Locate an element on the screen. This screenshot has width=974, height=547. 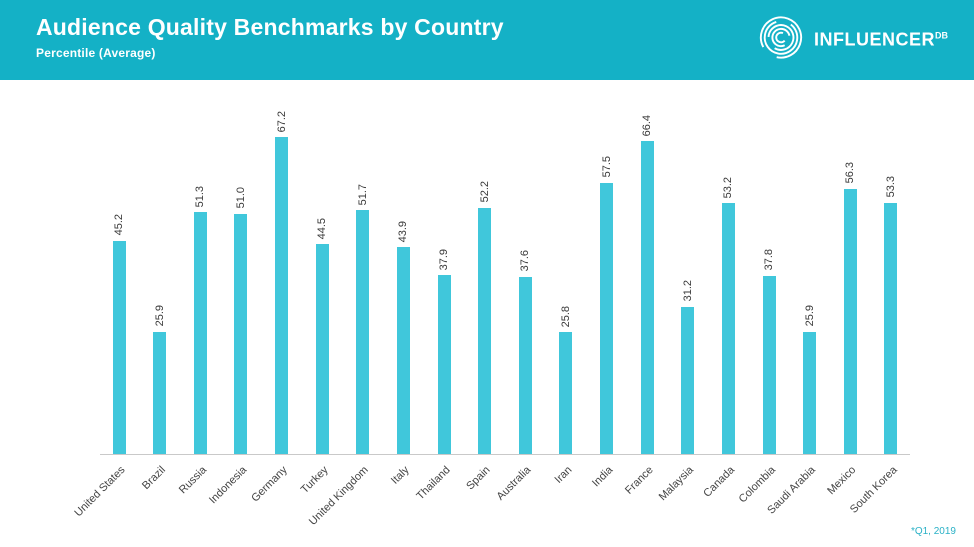
bar-column: 45.2 United States is located at coordinates (101, 322).